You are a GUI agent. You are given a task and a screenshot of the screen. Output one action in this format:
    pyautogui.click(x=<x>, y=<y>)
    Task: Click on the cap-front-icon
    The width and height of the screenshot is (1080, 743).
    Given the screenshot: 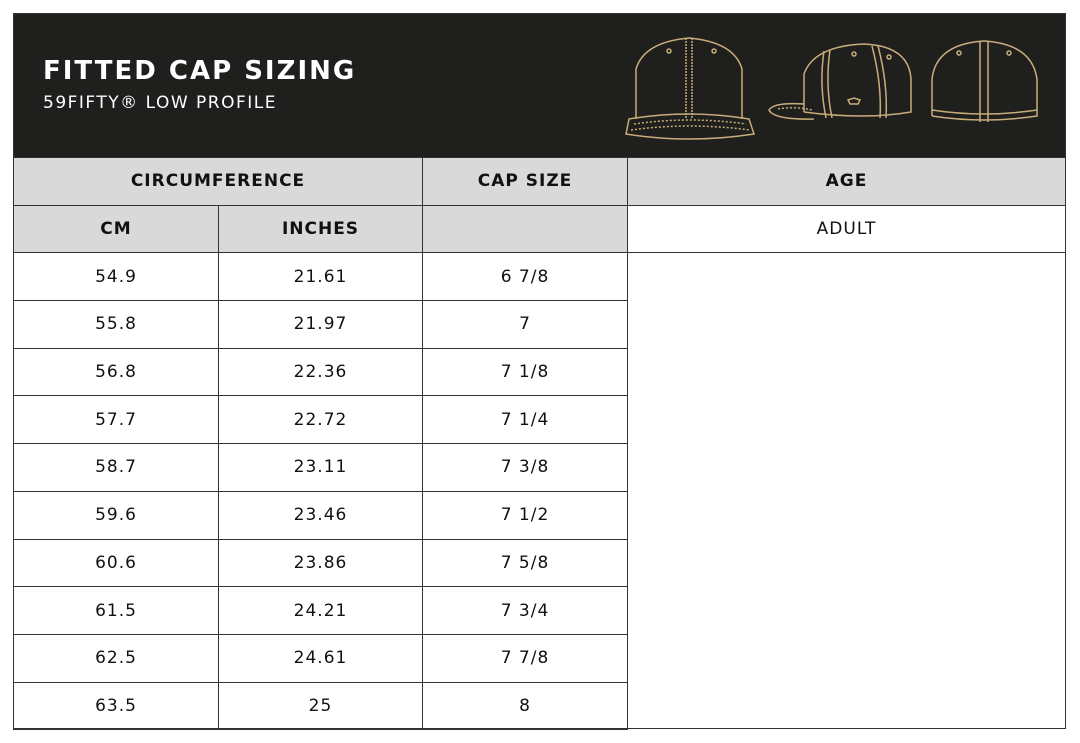 What is the action you would take?
    pyautogui.click(x=690, y=88)
    